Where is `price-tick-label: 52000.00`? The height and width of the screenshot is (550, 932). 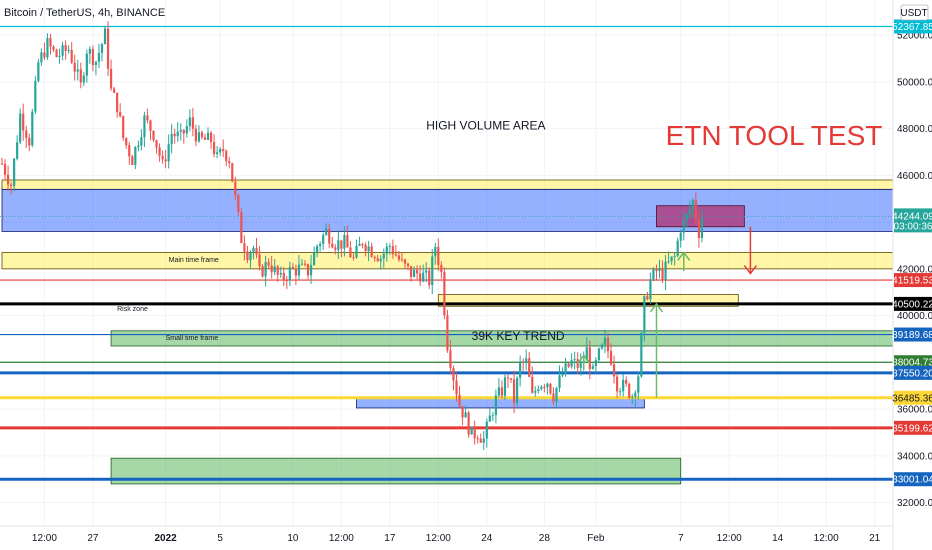
price-tick-label: 52000.00 is located at coordinates (914, 36).